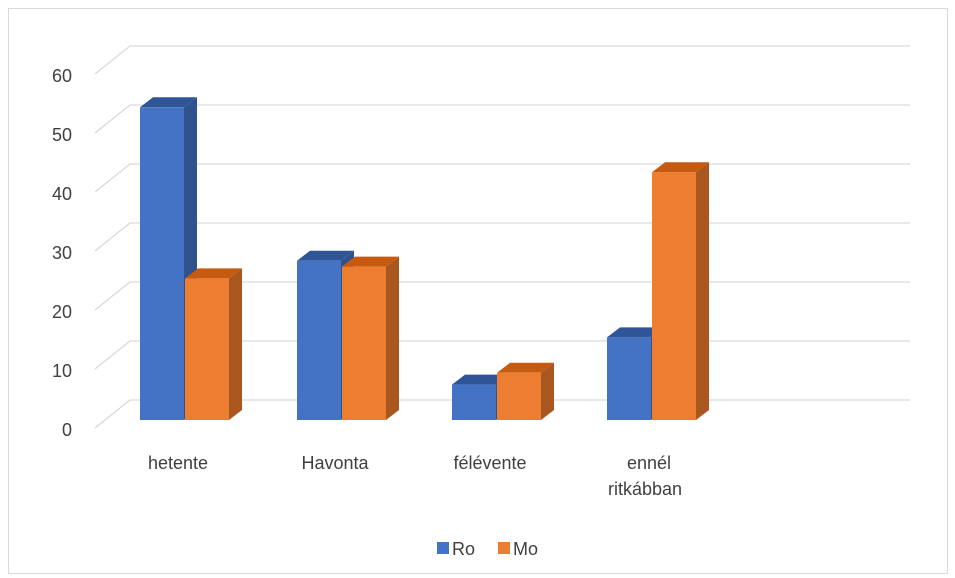 The width and height of the screenshot is (955, 578). What do you see at coordinates (62, 194) in the screenshot?
I see `y-tick-label: 40` at bounding box center [62, 194].